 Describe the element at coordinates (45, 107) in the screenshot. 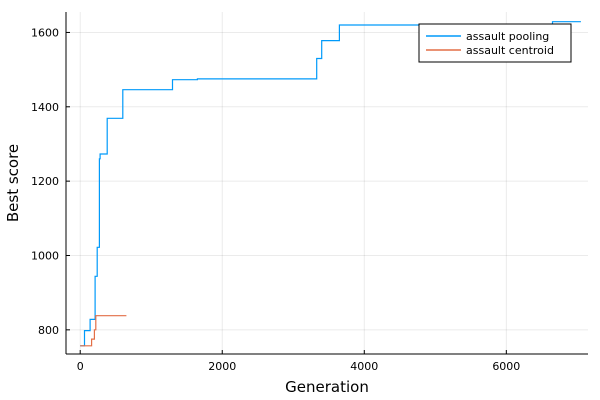

I see `y-tick-label: 1400` at that location.